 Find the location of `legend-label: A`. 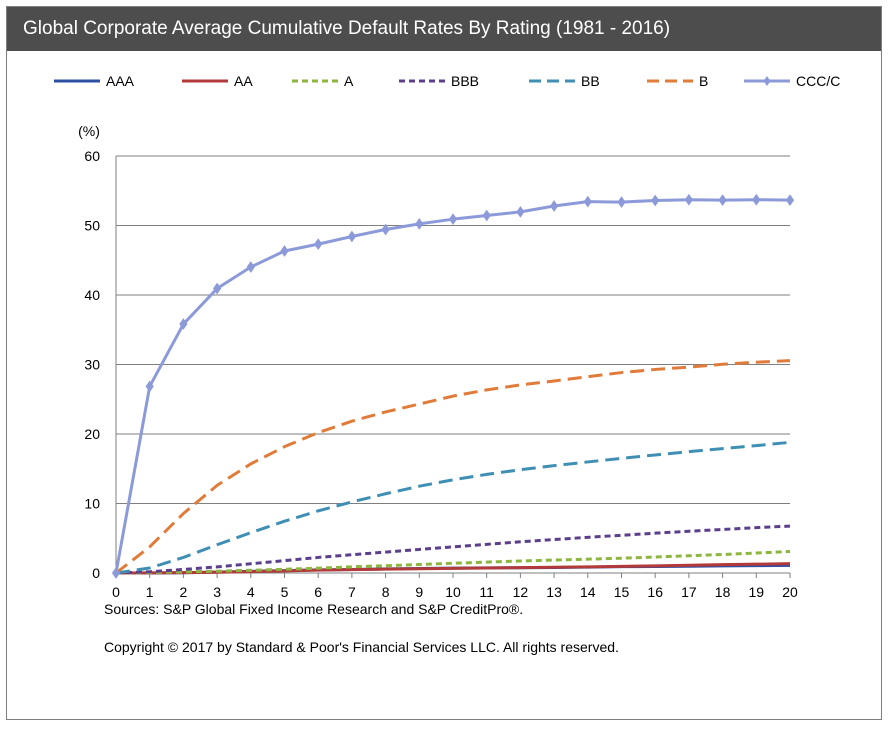

legend-label: A is located at coordinates (349, 81).